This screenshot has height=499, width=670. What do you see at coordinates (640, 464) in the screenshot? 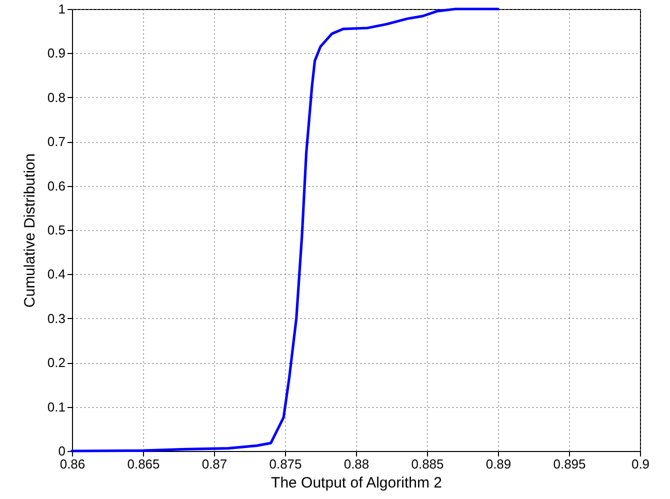
I see `x-tick-label: 0.9` at bounding box center [640, 464].